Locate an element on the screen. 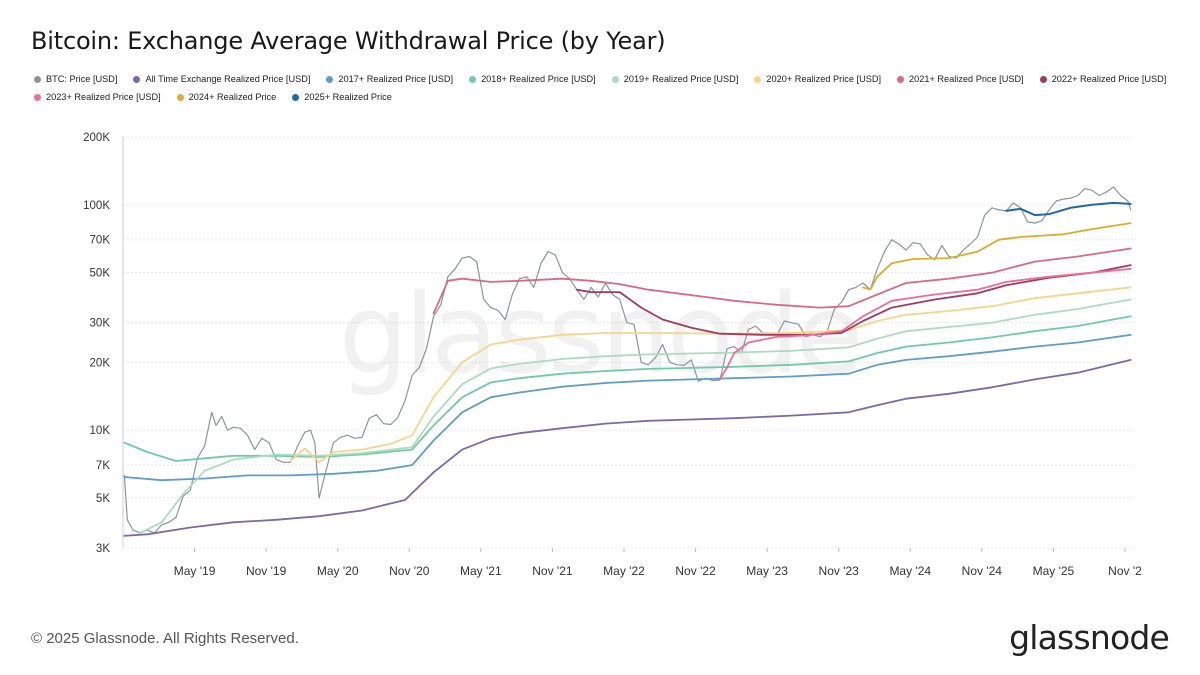 Image resolution: width=1200 pixels, height=675 pixels. legend-item: All Time Exchange Realized Price [USD] is located at coordinates (221, 79).